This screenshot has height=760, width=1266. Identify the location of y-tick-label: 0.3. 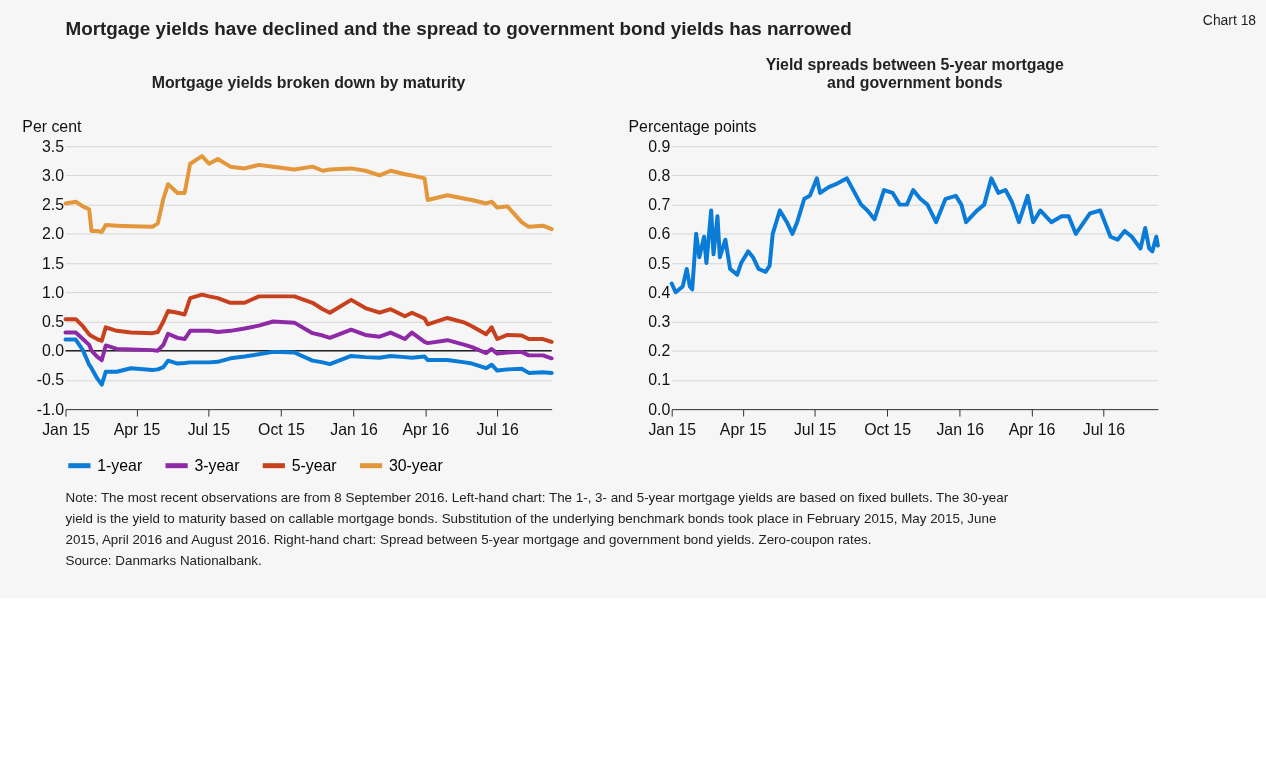
(659, 321).